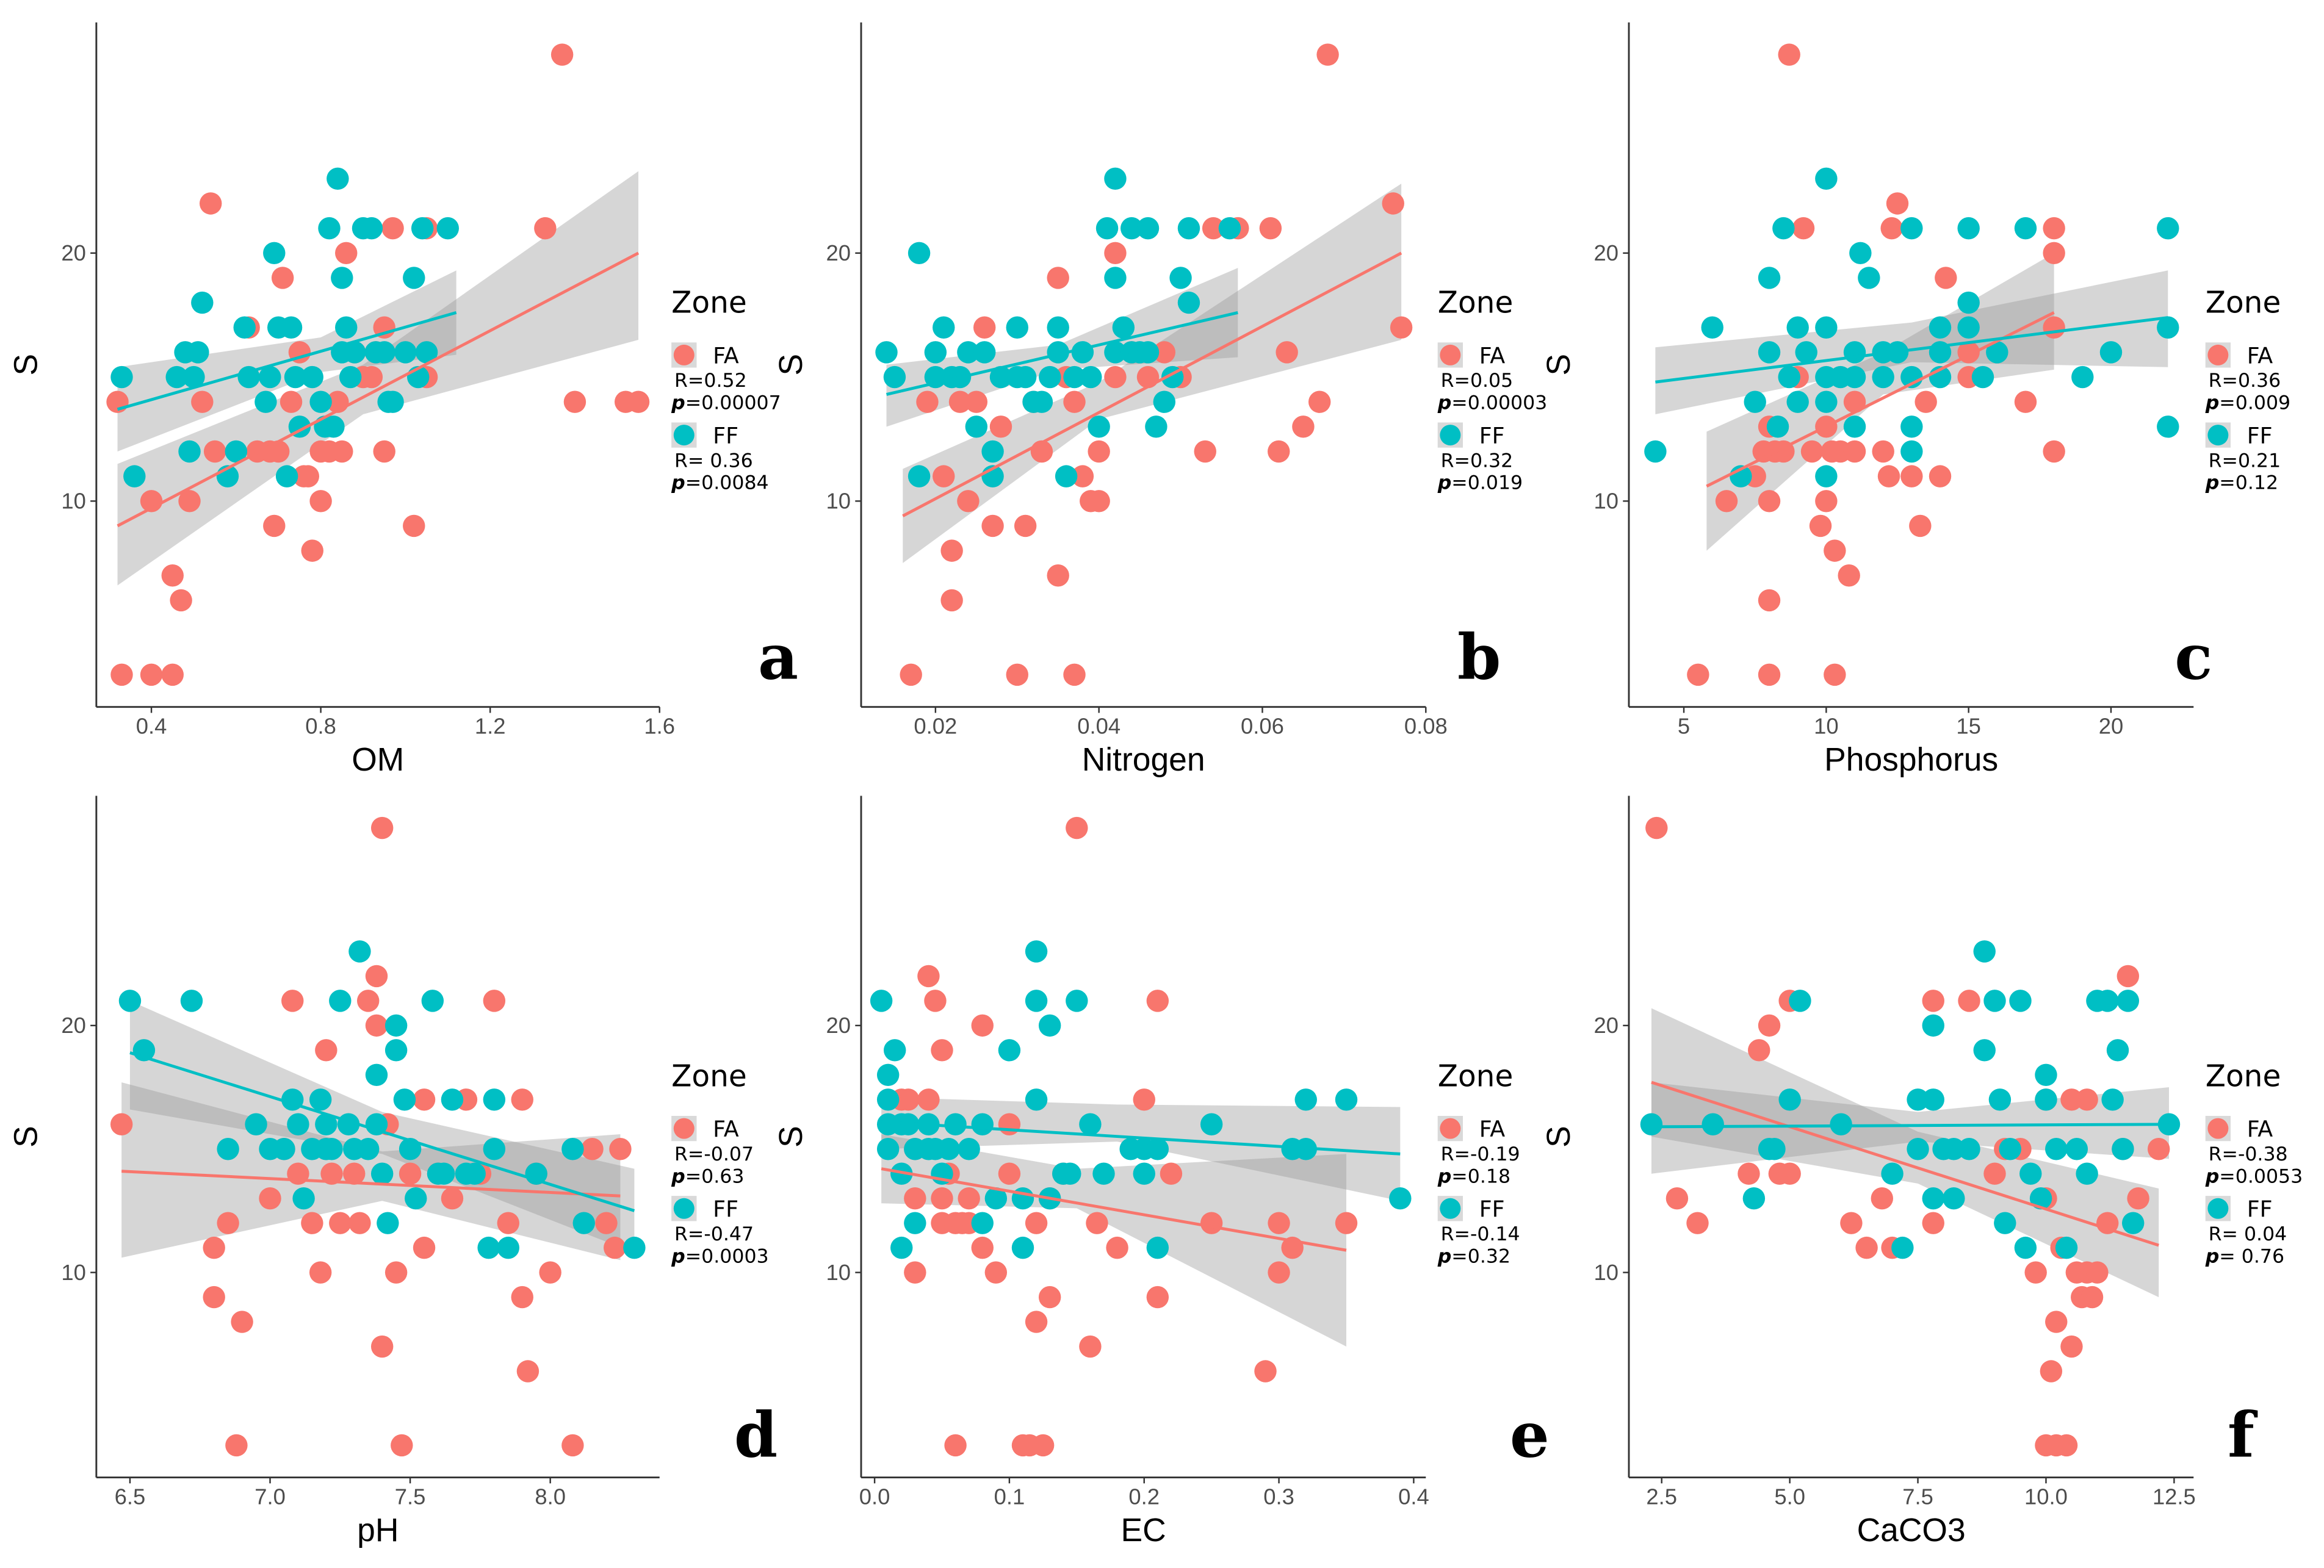 This screenshot has height=1568, width=2324. Describe the element at coordinates (1606, 1025) in the screenshot. I see `y-tick-label: 20` at that location.